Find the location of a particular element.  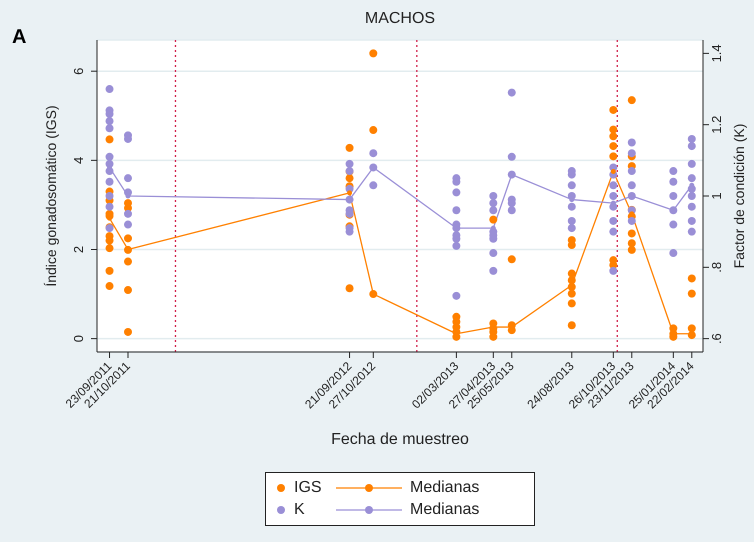

y2-tick-label: 1.2 is located at coordinates (716, 125).